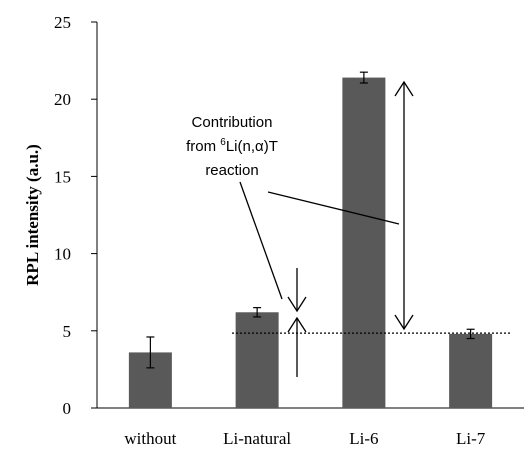 This screenshot has height=455, width=526. I want to click on li-6-contribution-double-arrow, so click(404, 205).